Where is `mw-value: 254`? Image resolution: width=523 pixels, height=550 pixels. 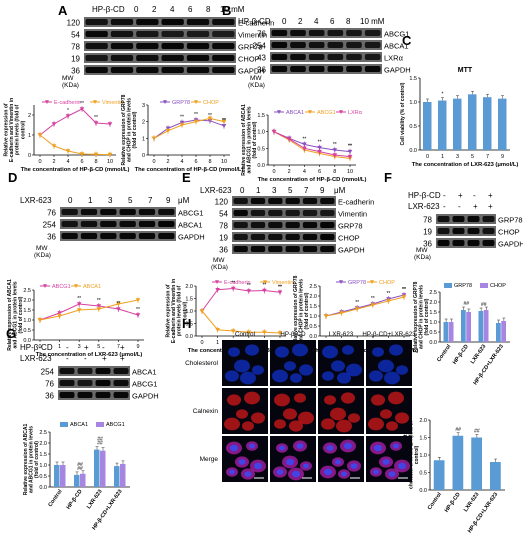 mw-value: 254 is located at coordinates (50, 225).